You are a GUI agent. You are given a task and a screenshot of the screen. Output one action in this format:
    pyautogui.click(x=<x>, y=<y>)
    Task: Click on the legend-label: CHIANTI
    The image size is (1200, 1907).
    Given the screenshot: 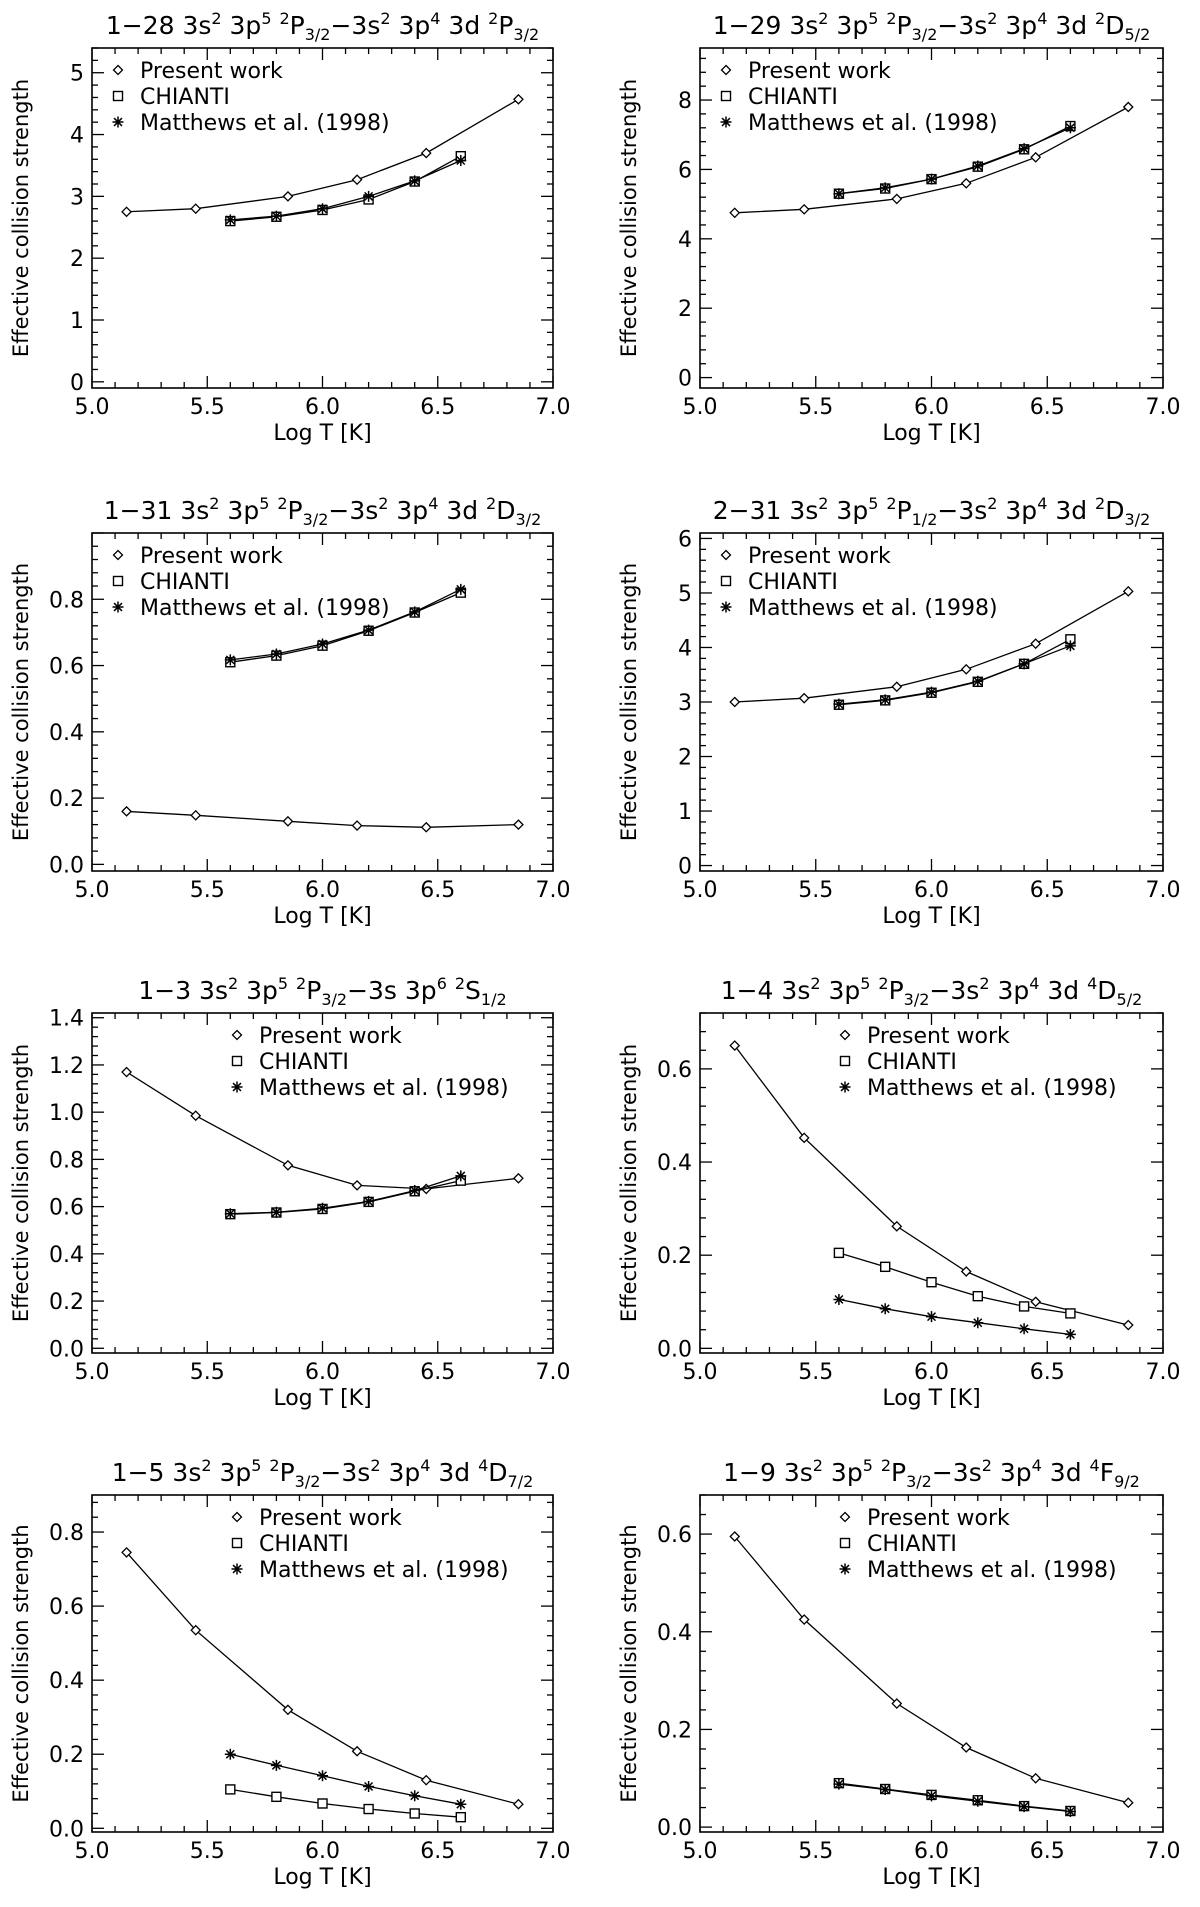 What is the action you would take?
    pyautogui.click(x=912, y=1062)
    